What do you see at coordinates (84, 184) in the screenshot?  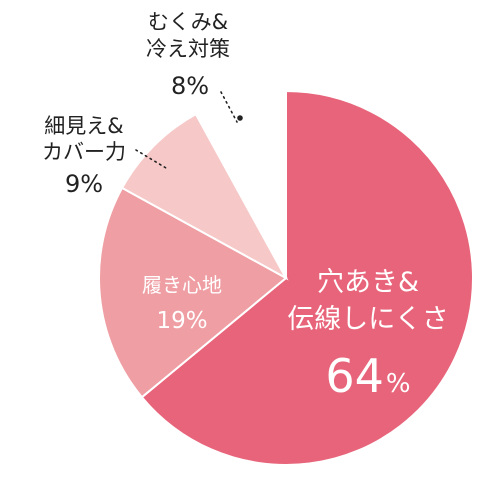 I see `slice-value-label: 9%` at bounding box center [84, 184].